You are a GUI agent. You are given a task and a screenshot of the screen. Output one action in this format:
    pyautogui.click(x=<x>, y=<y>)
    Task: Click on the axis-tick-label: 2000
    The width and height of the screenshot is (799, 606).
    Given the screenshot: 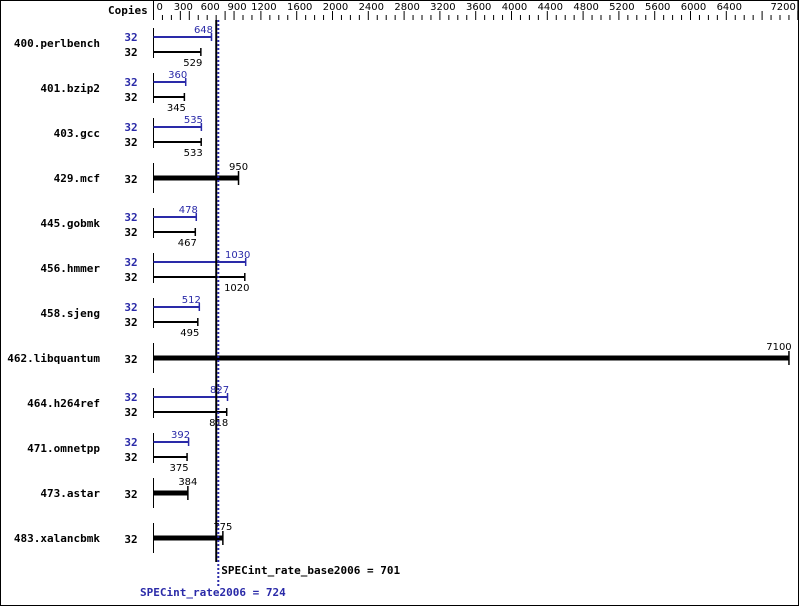 What is the action you would take?
    pyautogui.click(x=335, y=7)
    